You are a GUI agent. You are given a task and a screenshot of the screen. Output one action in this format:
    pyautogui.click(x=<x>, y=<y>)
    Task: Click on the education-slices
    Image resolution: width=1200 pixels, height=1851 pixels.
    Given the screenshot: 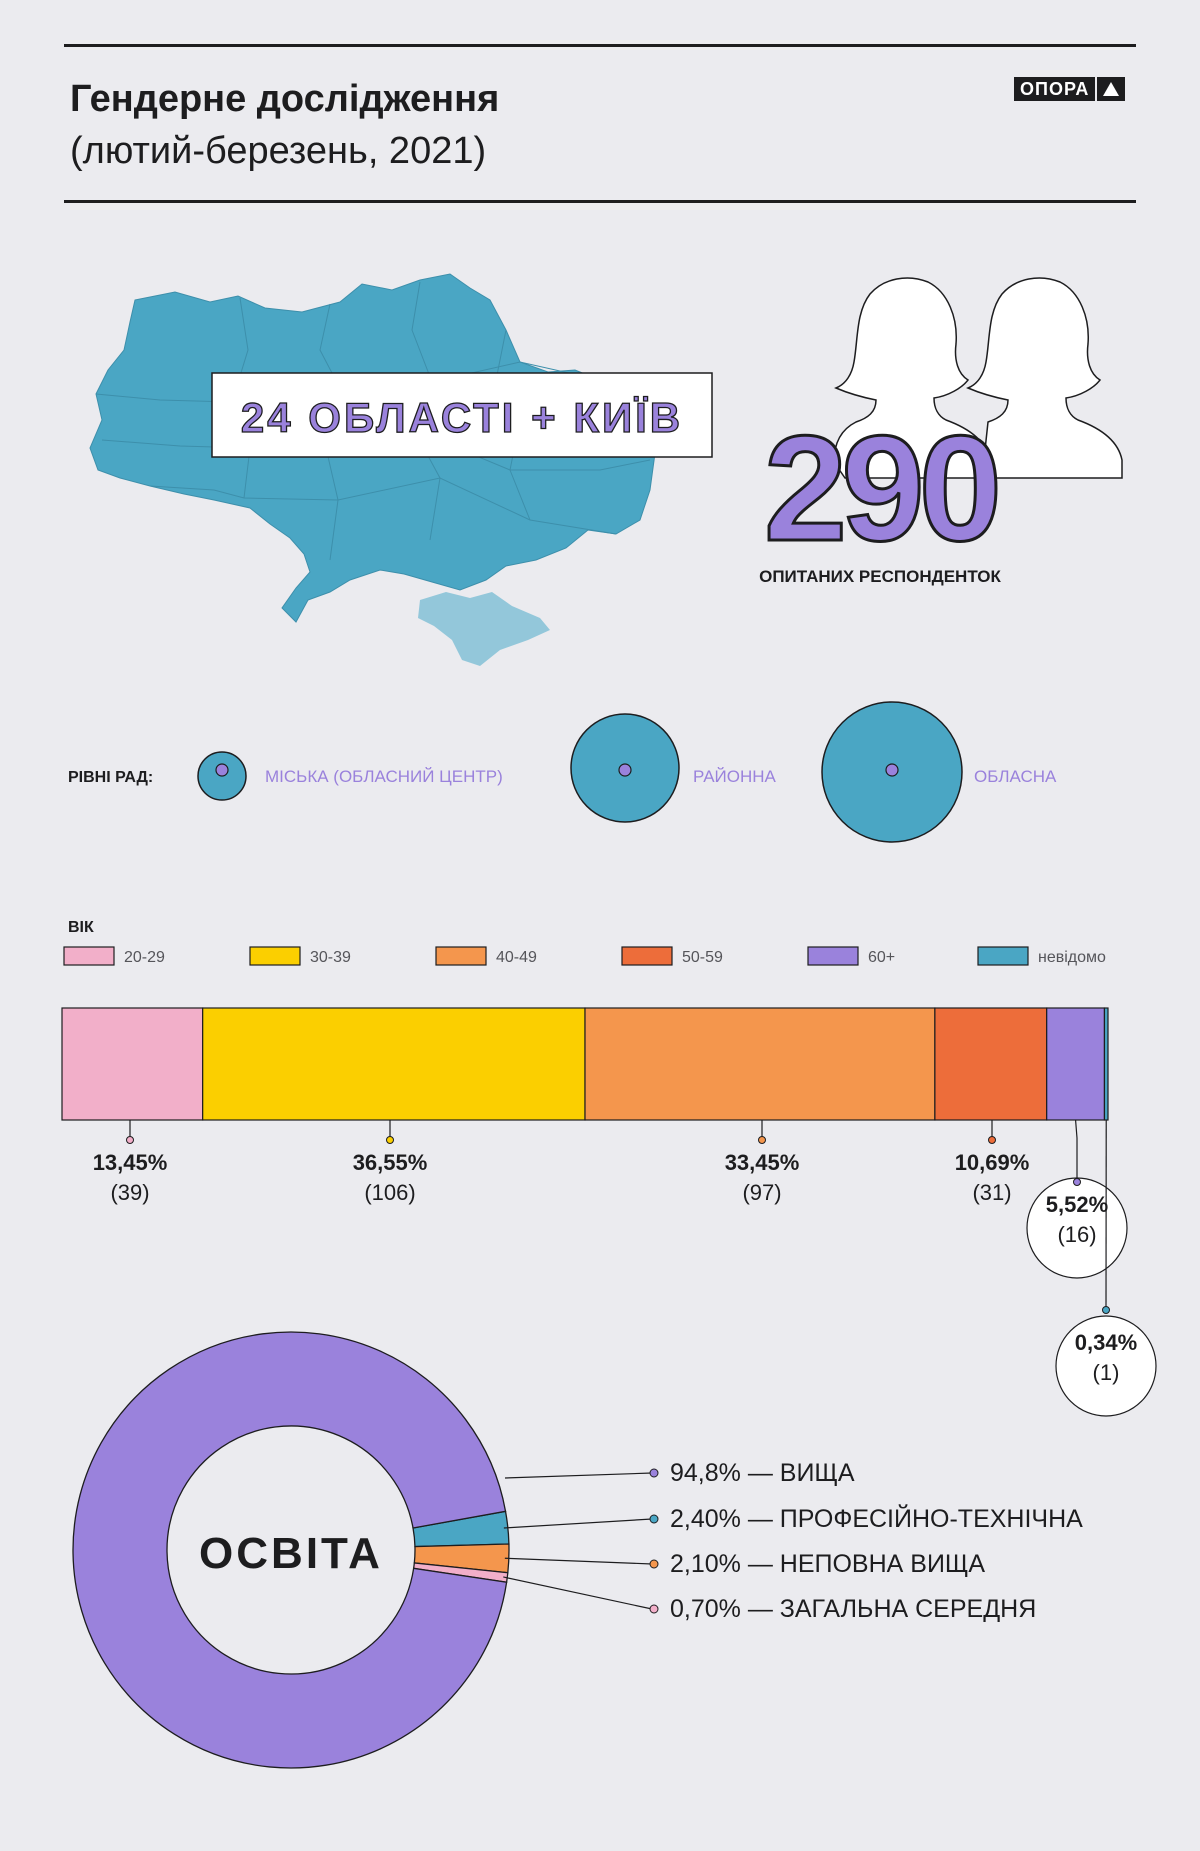 What is the action you would take?
    pyautogui.click(x=291, y=1550)
    